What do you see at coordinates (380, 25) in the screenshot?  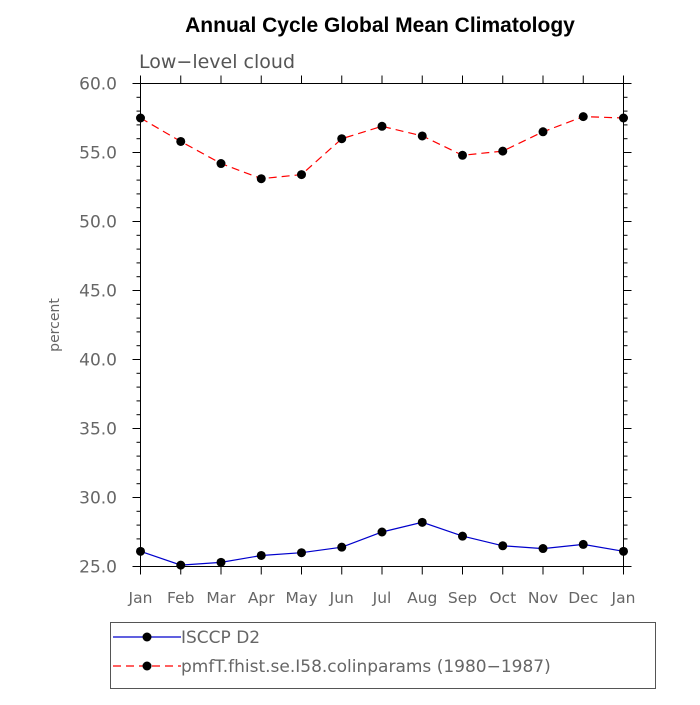 I see `chart-title: Annual Cycle Global Mean Climatology` at bounding box center [380, 25].